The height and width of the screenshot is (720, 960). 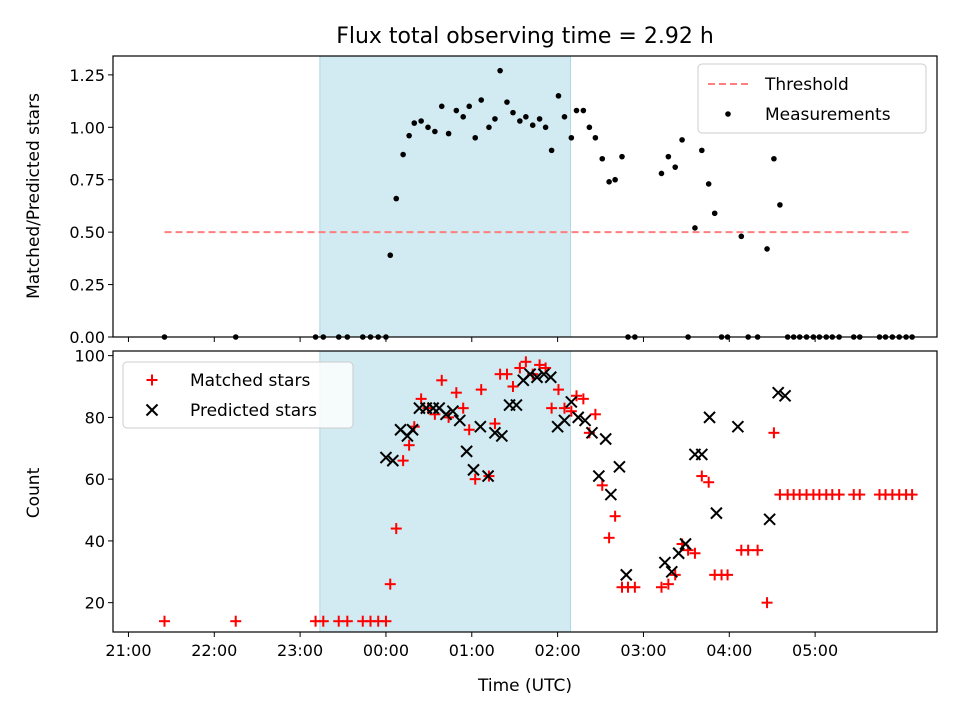 I want to click on predicted-point-32-b, so click(x=605, y=439).